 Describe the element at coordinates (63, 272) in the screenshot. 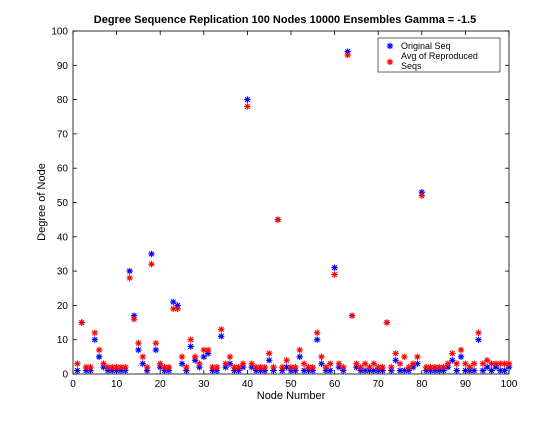

I see `y-tick-label: 30` at that location.